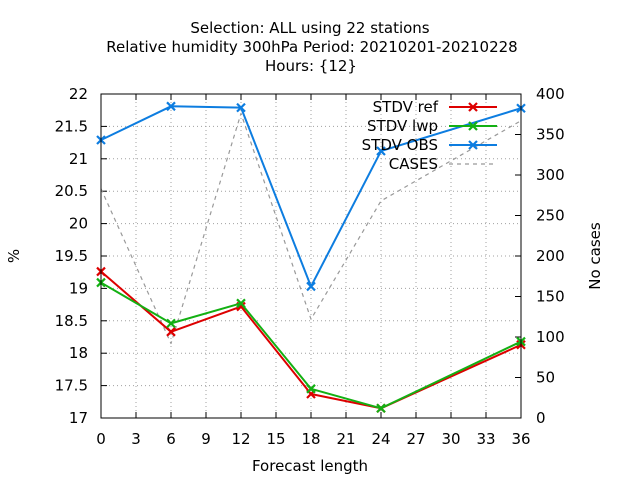 The image size is (640, 480). Describe the element at coordinates (78, 159) in the screenshot. I see `y-tick-label: 21` at that location.